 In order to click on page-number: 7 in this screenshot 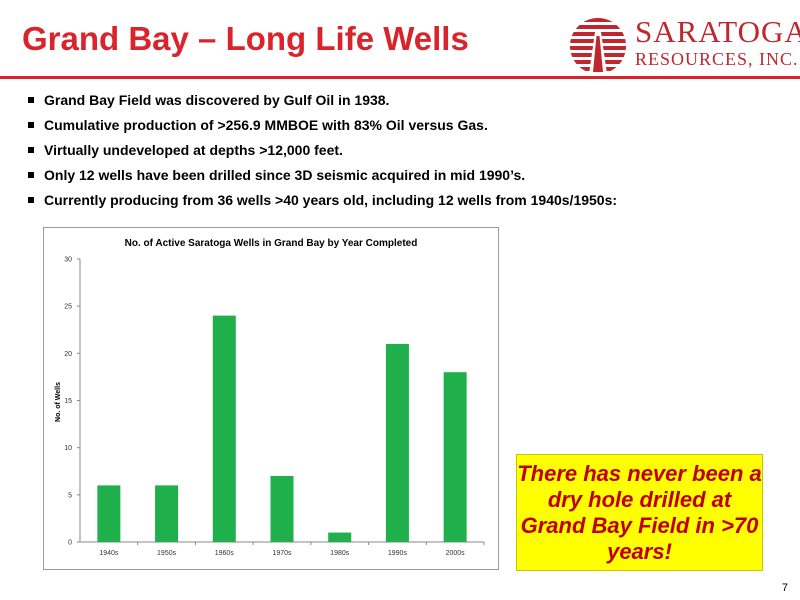, I will do `click(784, 588)`.